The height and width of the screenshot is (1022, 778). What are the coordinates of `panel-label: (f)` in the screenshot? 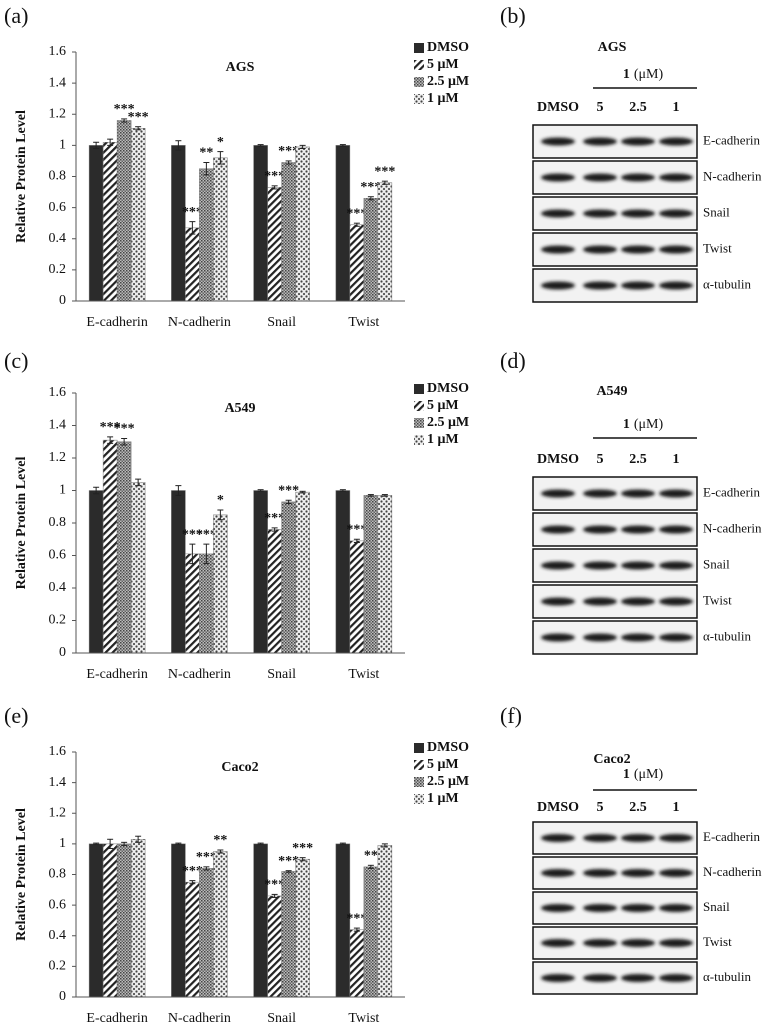 It's located at (511, 715).